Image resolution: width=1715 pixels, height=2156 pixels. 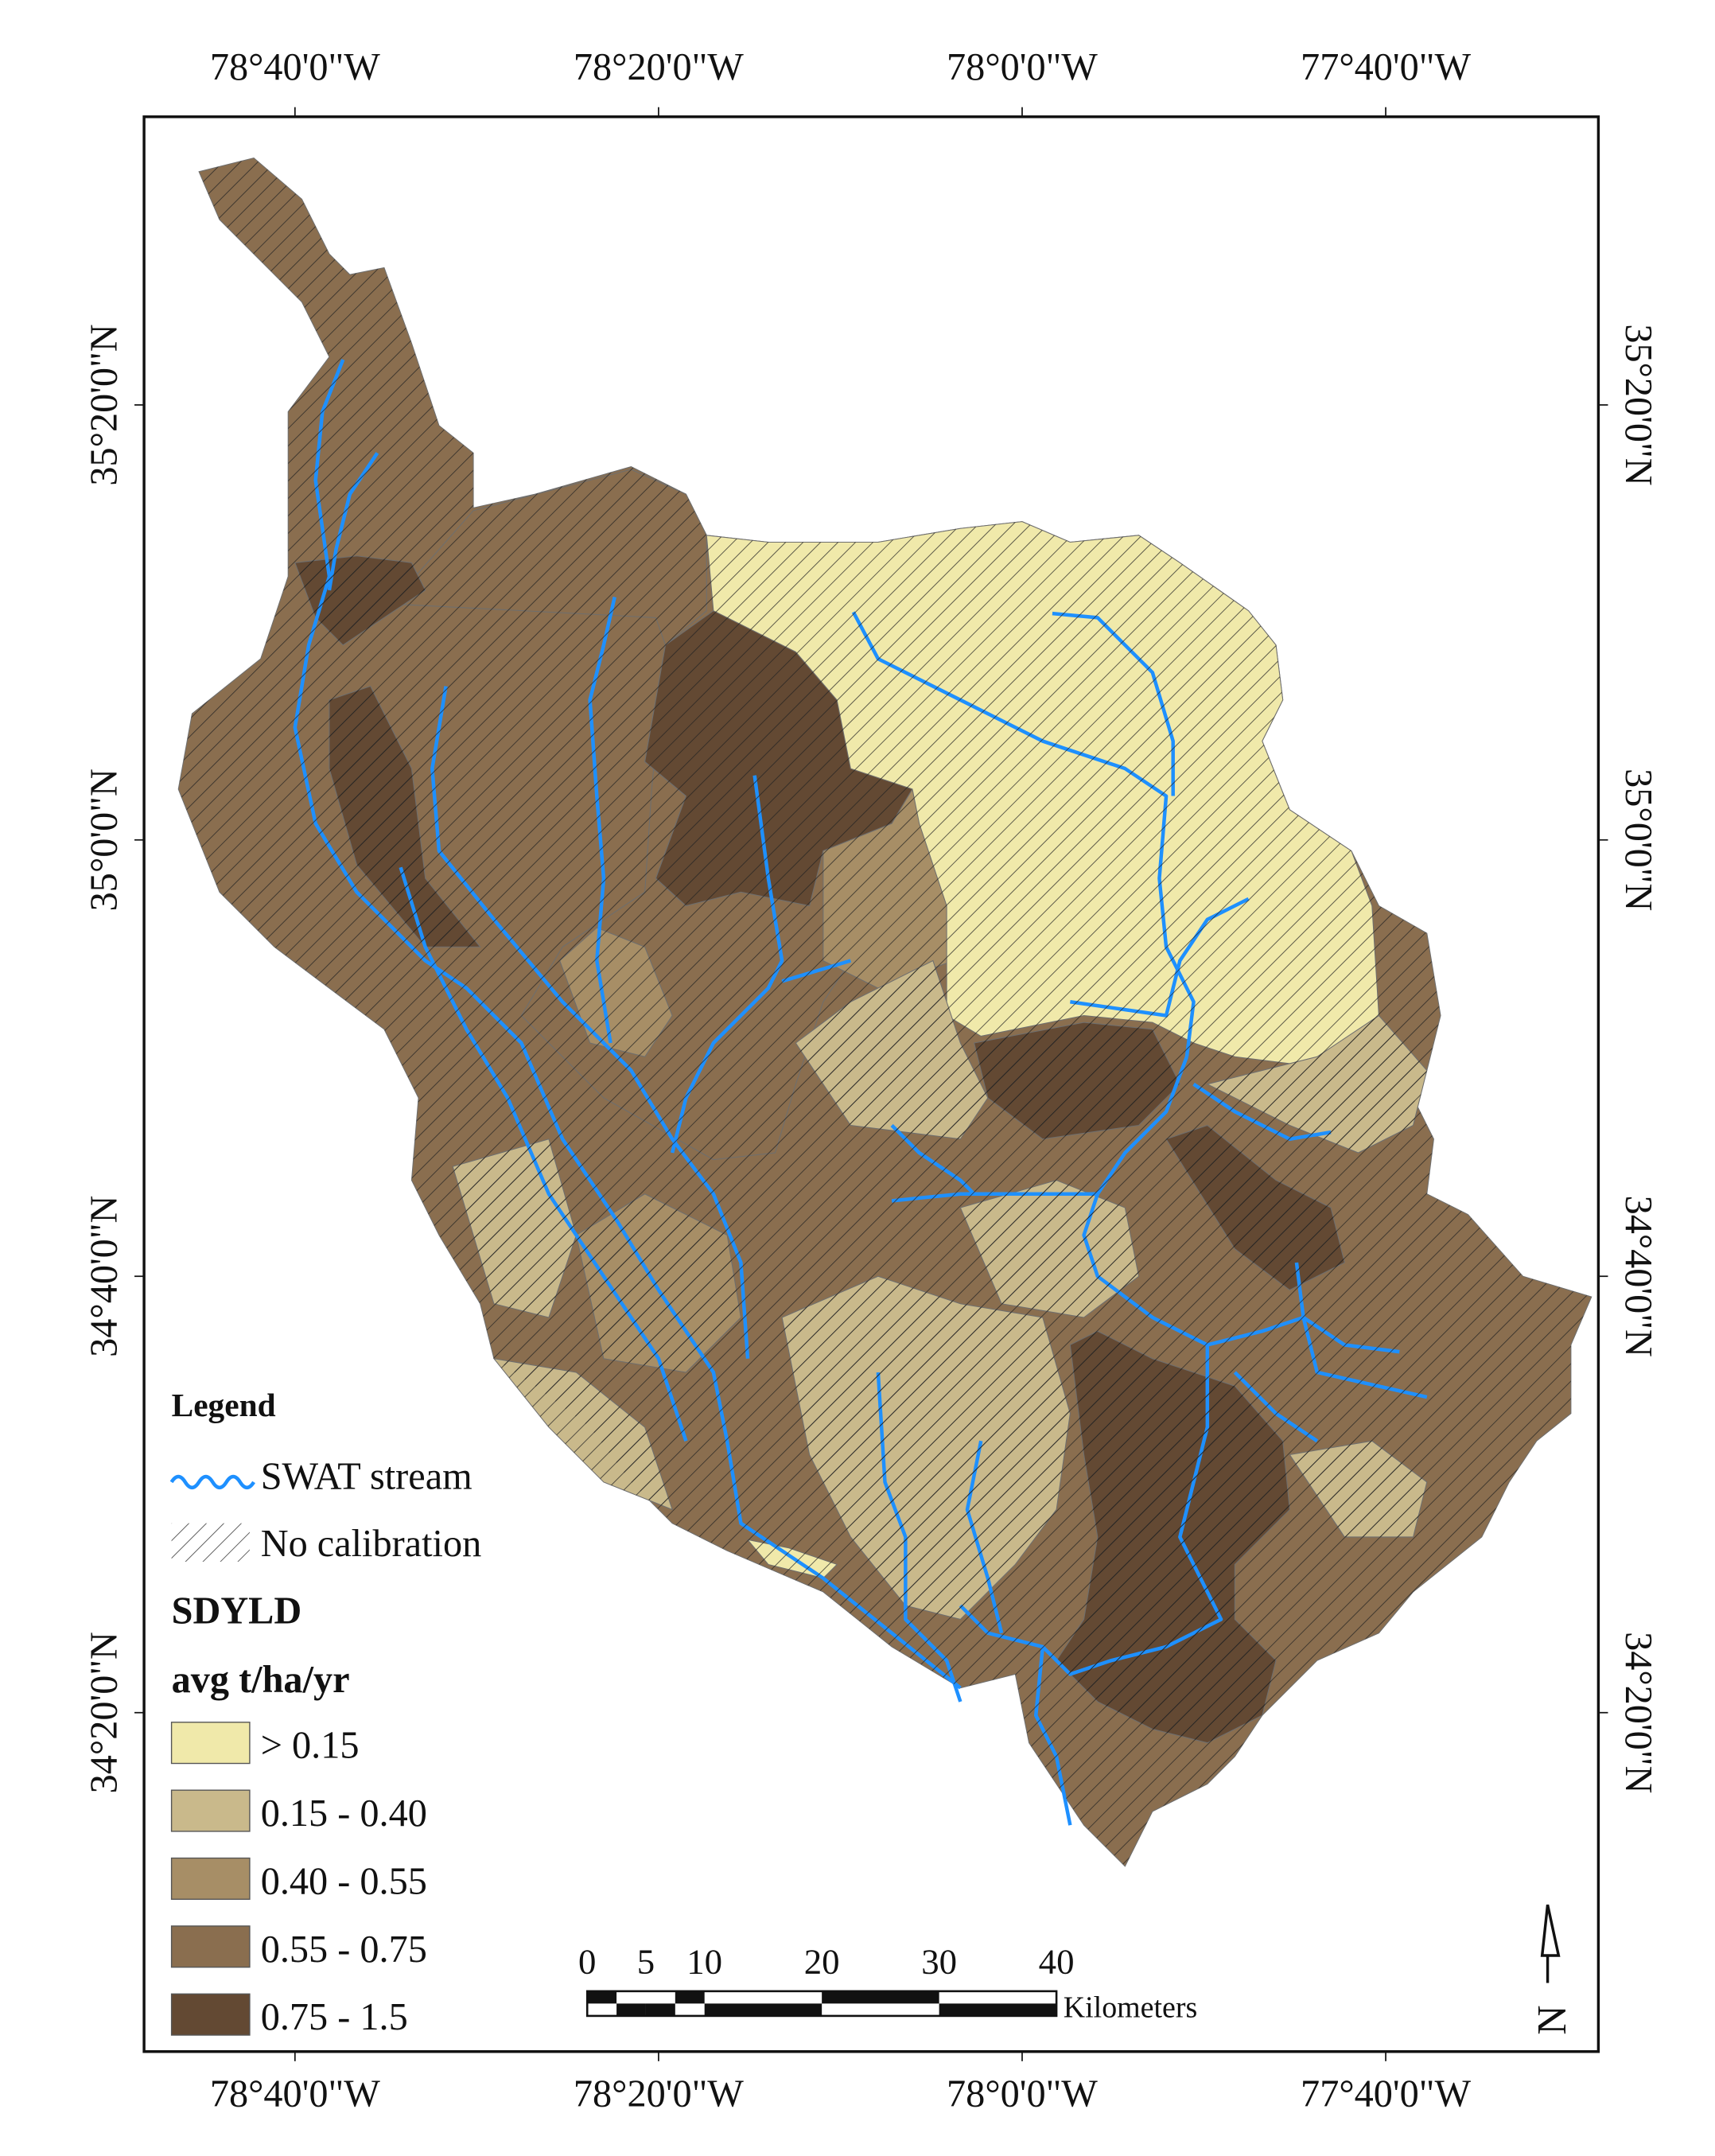 What do you see at coordinates (105, 840) in the screenshot?
I see `latitude-label-left: 35°0'0"N` at bounding box center [105, 840].